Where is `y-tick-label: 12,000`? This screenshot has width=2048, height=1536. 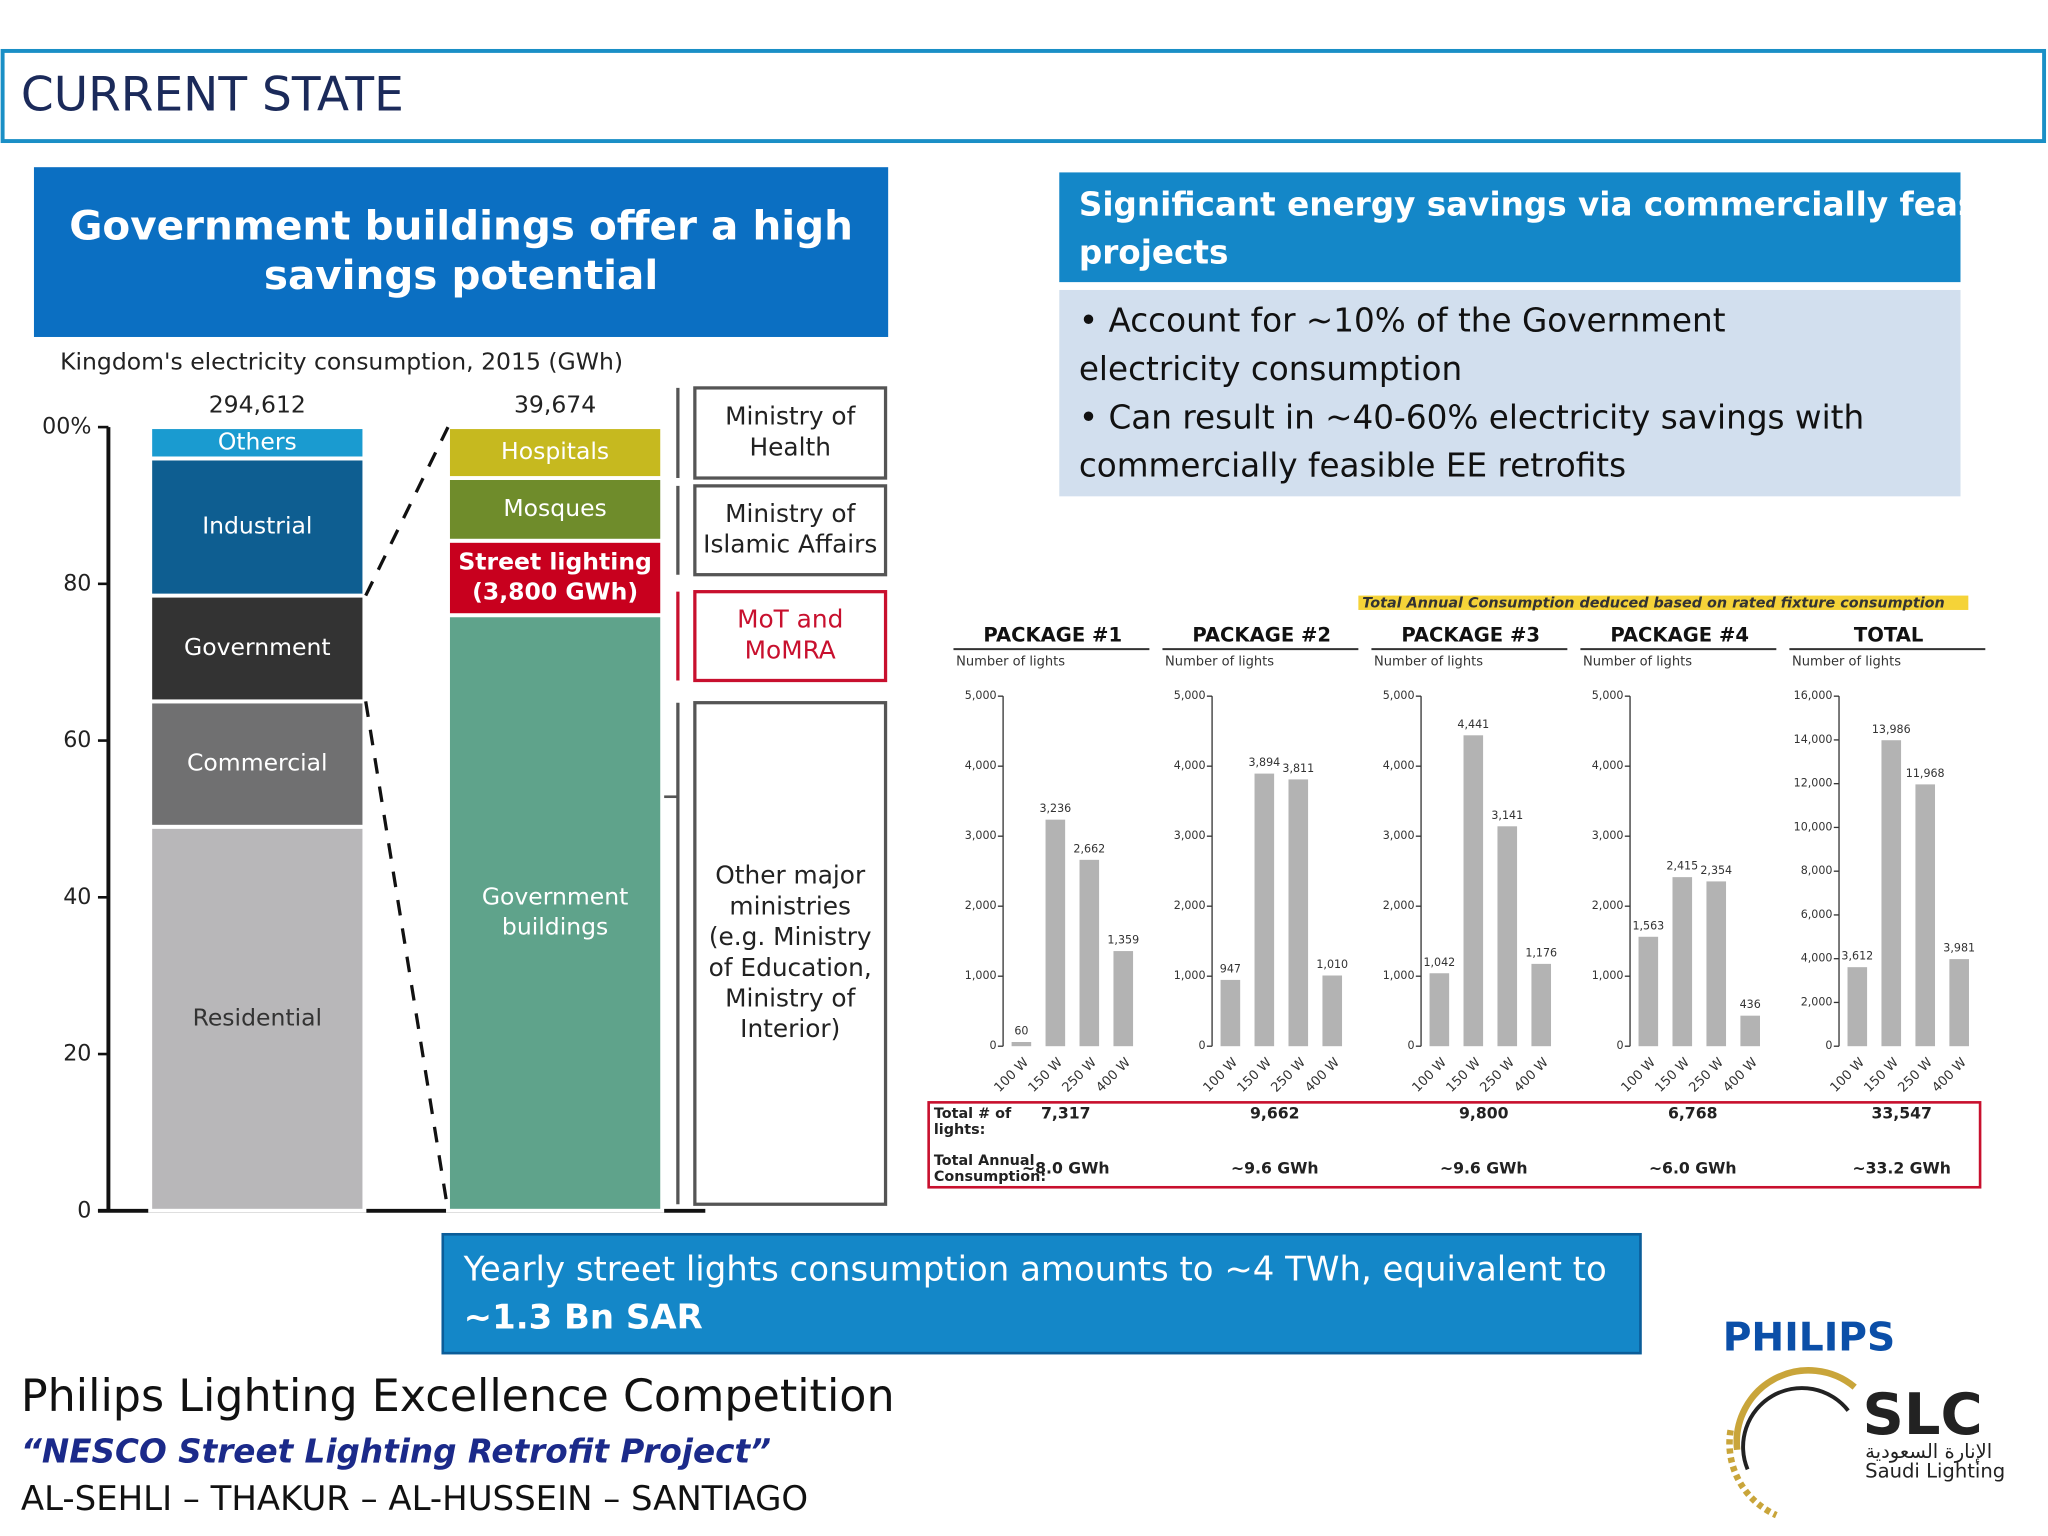 y-tick-label: 12,000 is located at coordinates (1813, 783).